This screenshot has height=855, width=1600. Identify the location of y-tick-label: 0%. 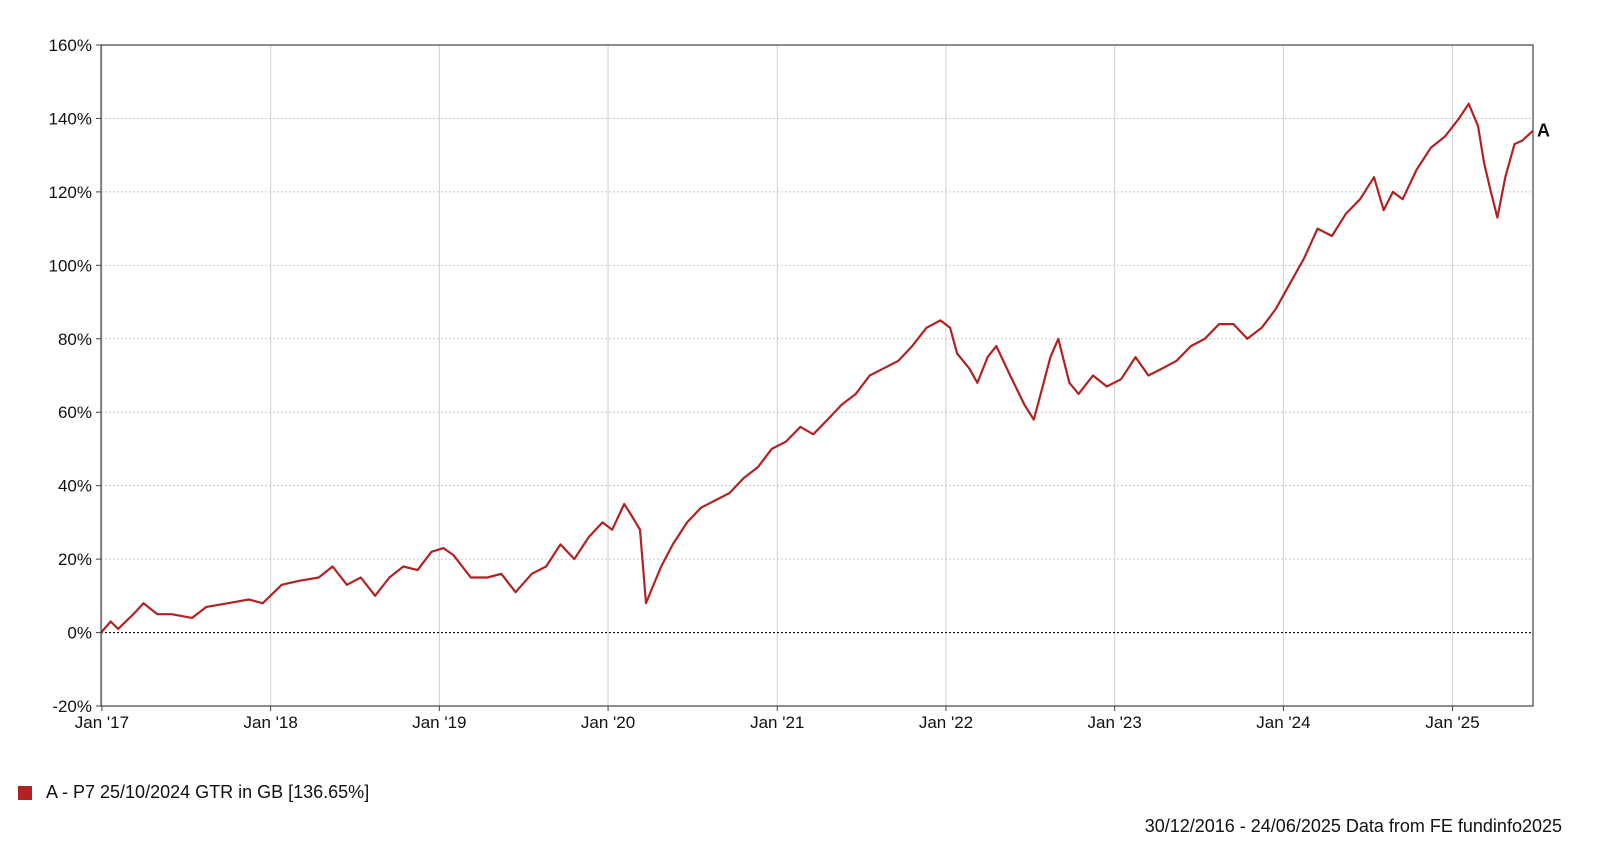
(79, 633).